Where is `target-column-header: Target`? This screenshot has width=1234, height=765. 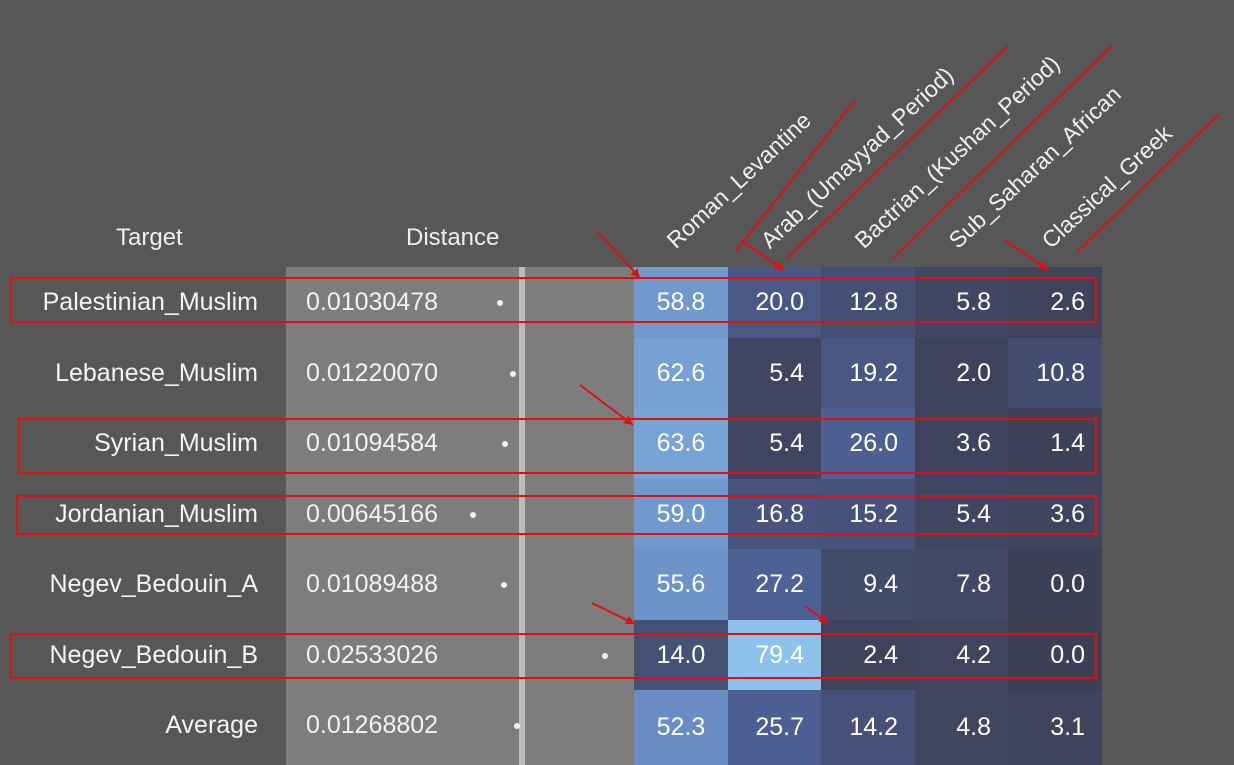 target-column-header: Target is located at coordinates (149, 237).